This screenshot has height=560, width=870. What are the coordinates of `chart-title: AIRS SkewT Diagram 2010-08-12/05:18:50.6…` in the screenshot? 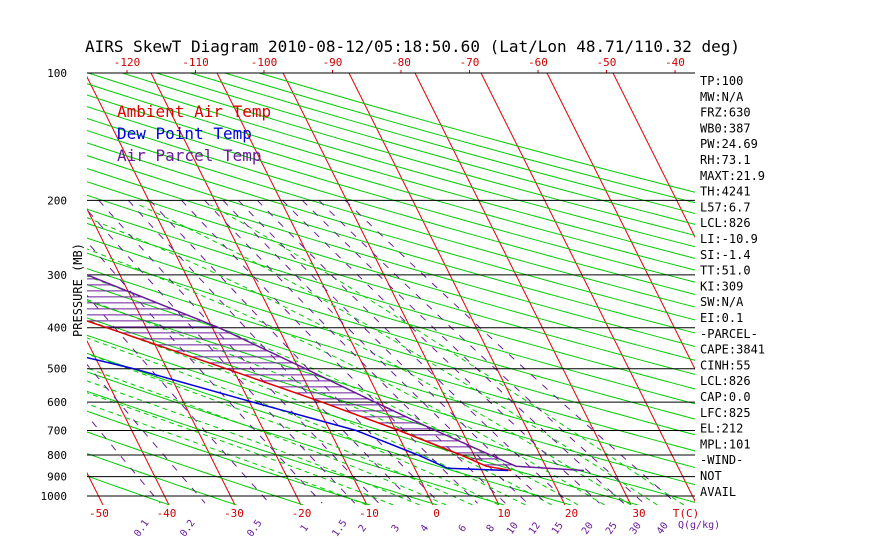 It's located at (412, 46).